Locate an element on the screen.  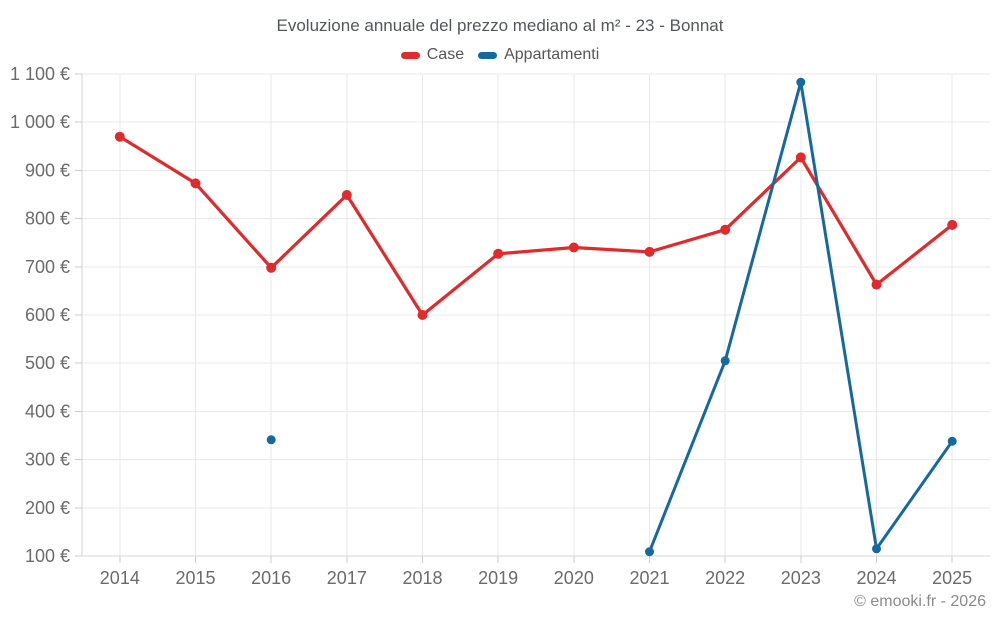
y-tick-label: 800 € is located at coordinates (47, 219).